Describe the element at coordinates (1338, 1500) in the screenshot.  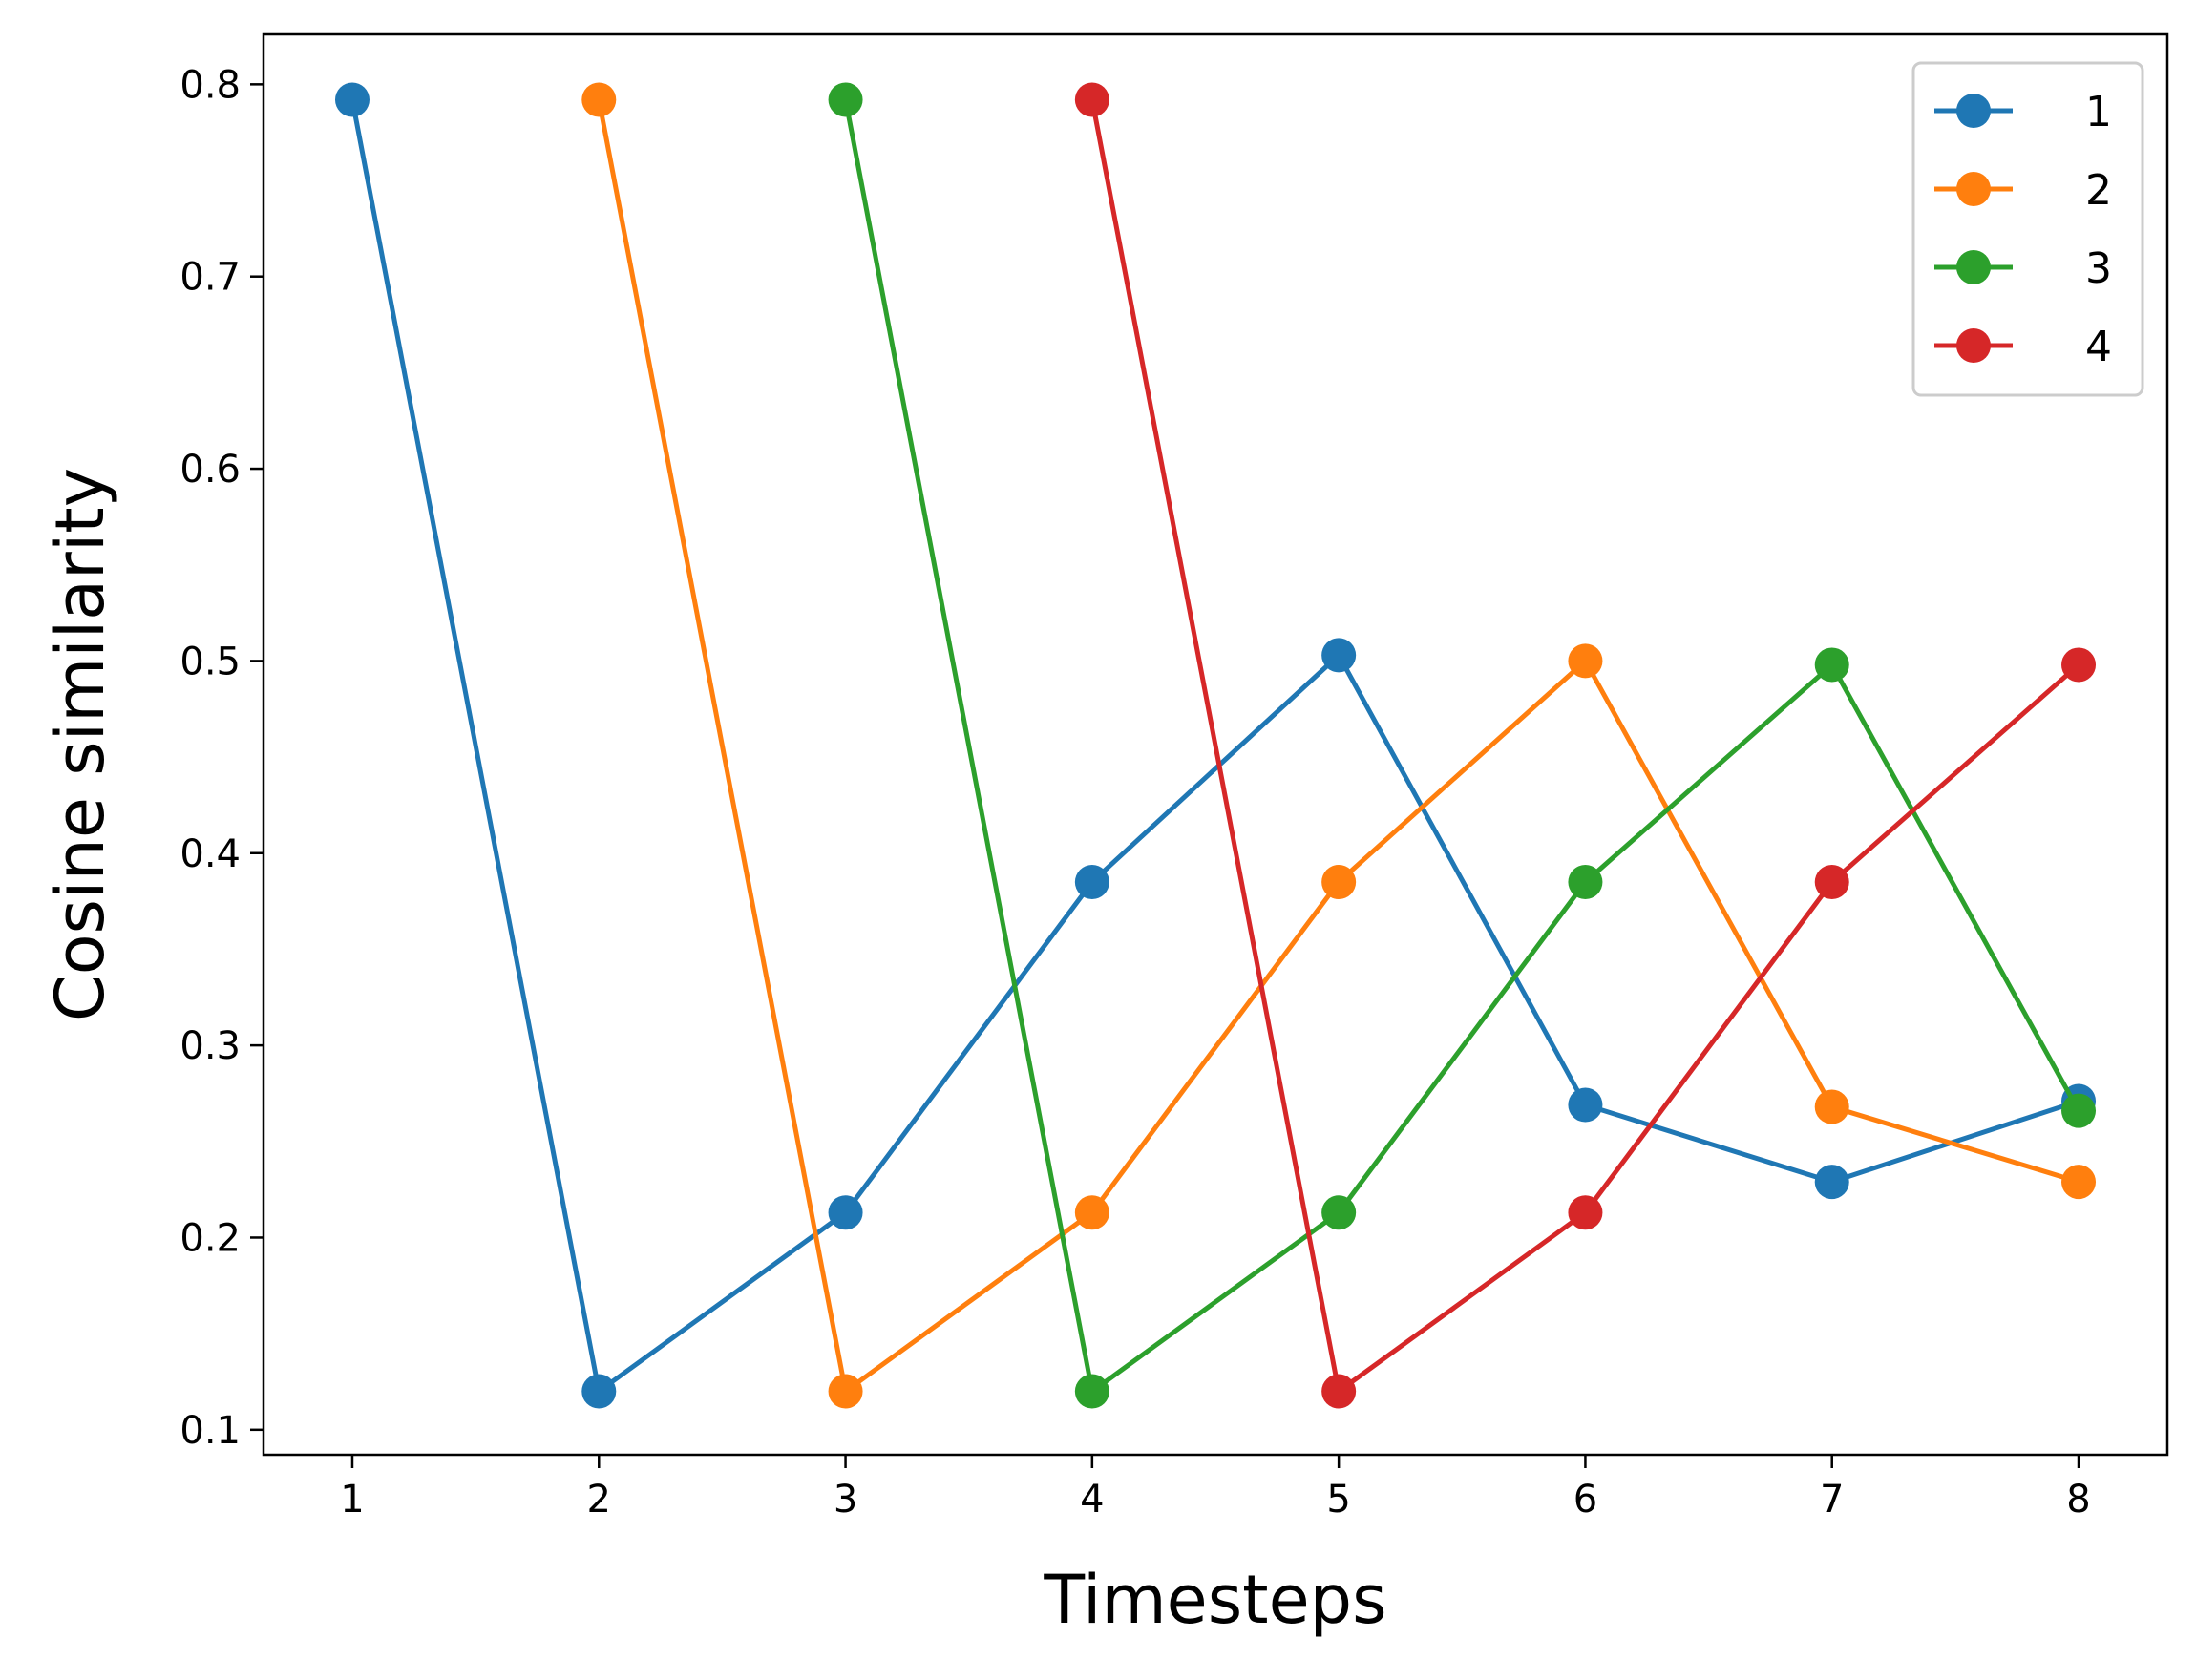
I see `x-tick-label: 5` at that location.